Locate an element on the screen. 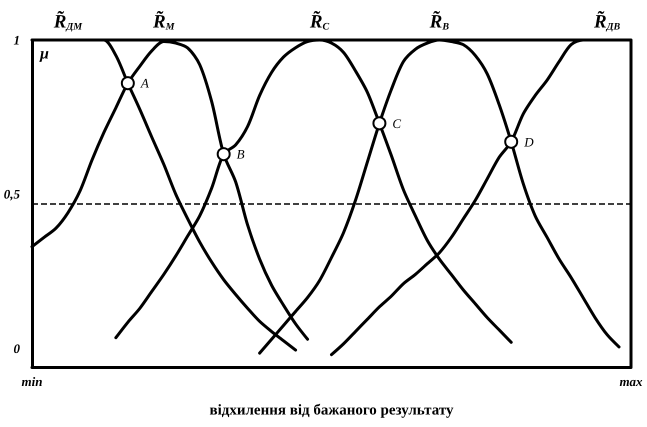 This screenshot has height=427, width=647. series-label: R̃С is located at coordinates (319, 21).